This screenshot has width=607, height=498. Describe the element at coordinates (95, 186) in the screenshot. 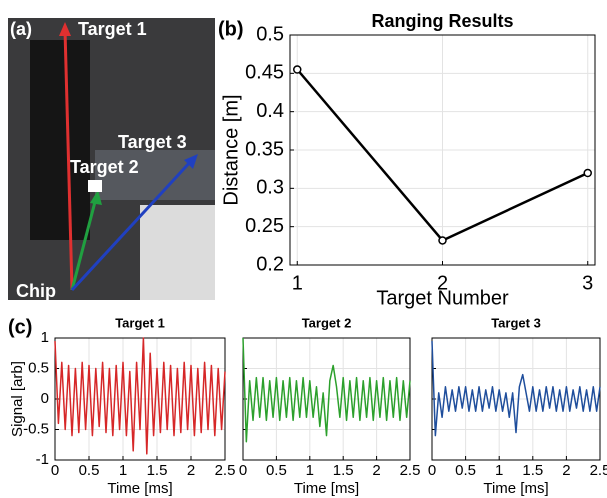

I see `photo-target` at that location.